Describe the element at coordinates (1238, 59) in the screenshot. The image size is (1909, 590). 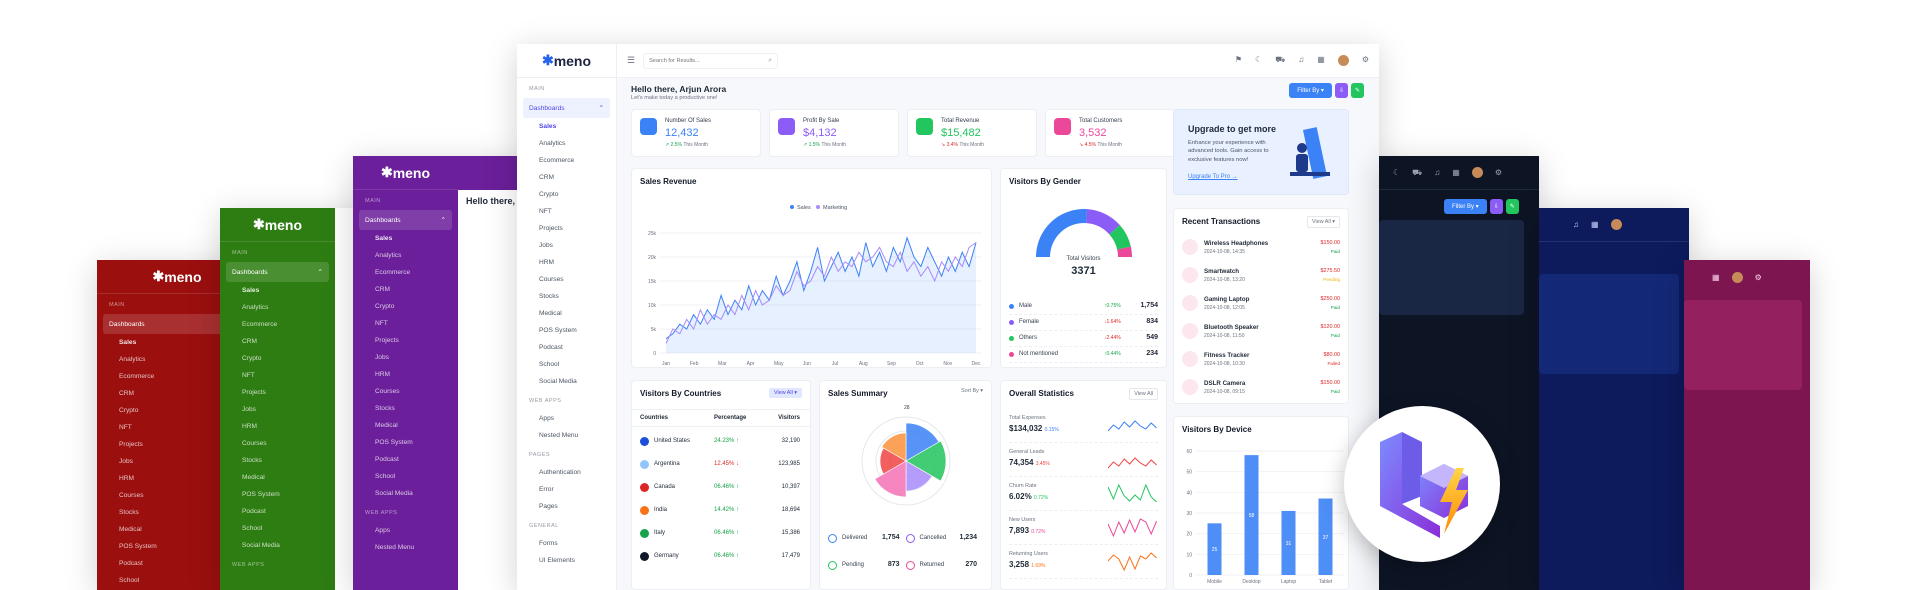
I see `language-icon: ⚑` at that location.